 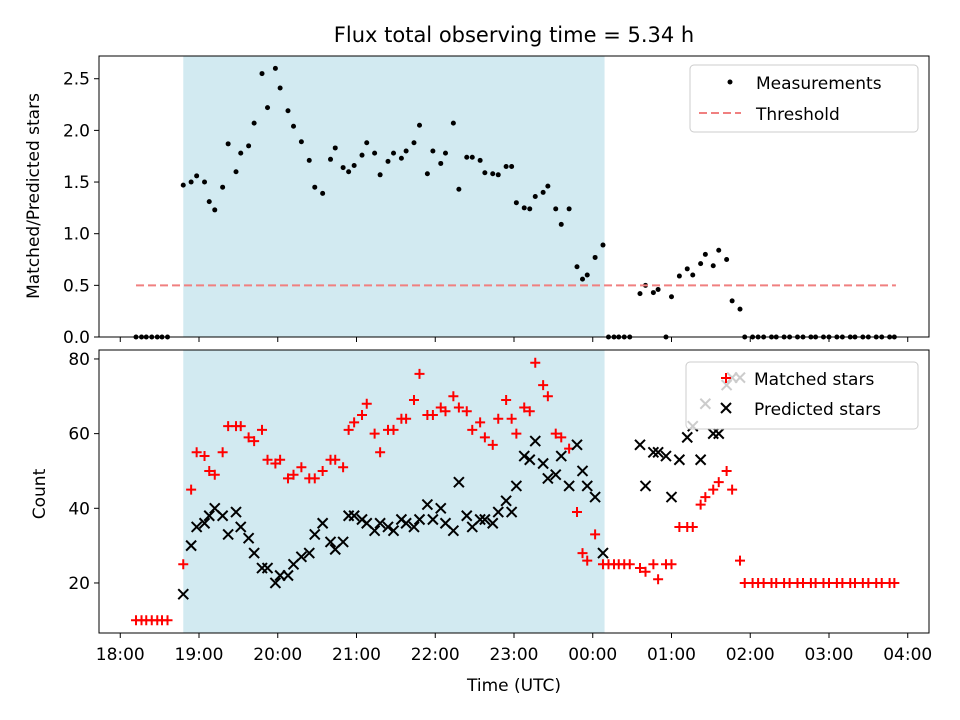 What do you see at coordinates (814, 380) in the screenshot?
I see `legend-matched-label: Matched stars` at bounding box center [814, 380].